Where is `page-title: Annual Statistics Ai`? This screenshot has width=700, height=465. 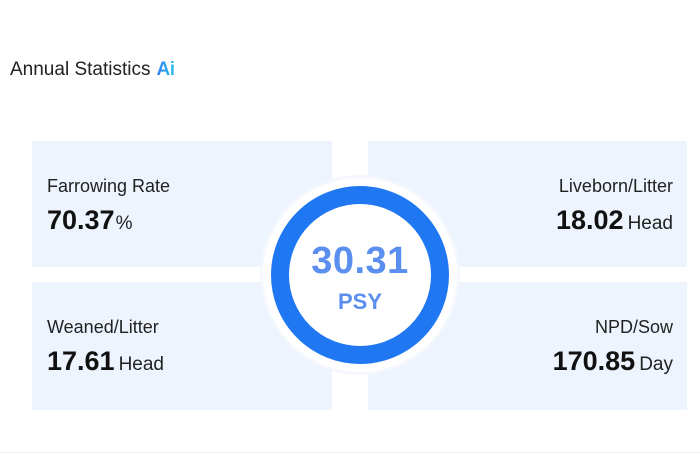 page-title: Annual Statistics Ai is located at coordinates (92, 70).